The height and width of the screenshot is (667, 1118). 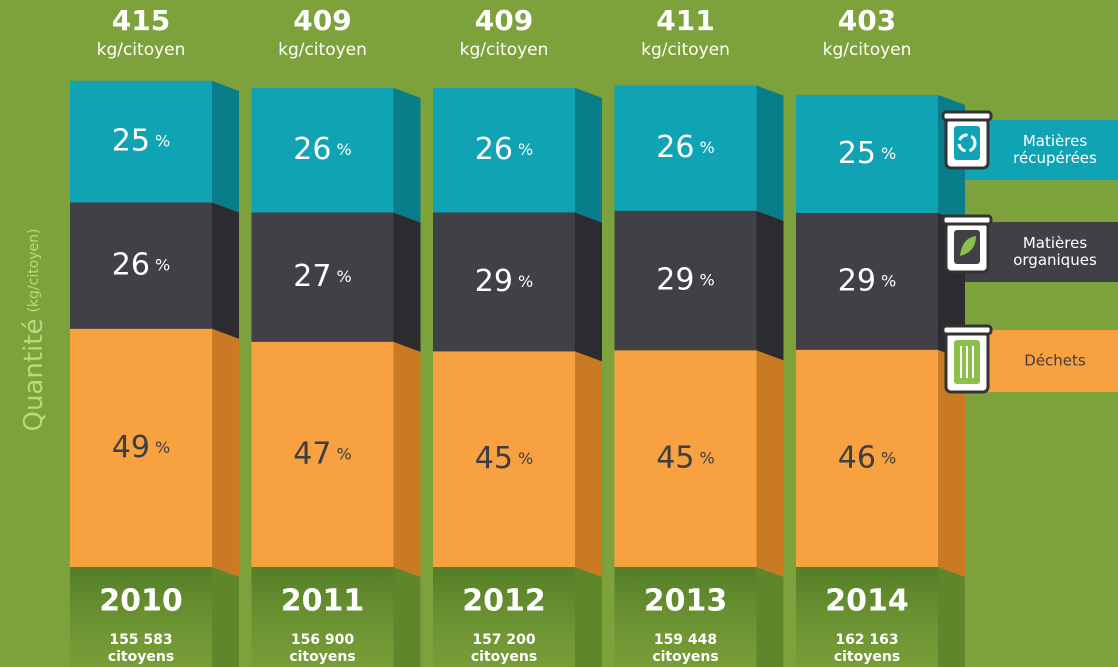 I want to click on value-number: 27, so click(x=312, y=276).